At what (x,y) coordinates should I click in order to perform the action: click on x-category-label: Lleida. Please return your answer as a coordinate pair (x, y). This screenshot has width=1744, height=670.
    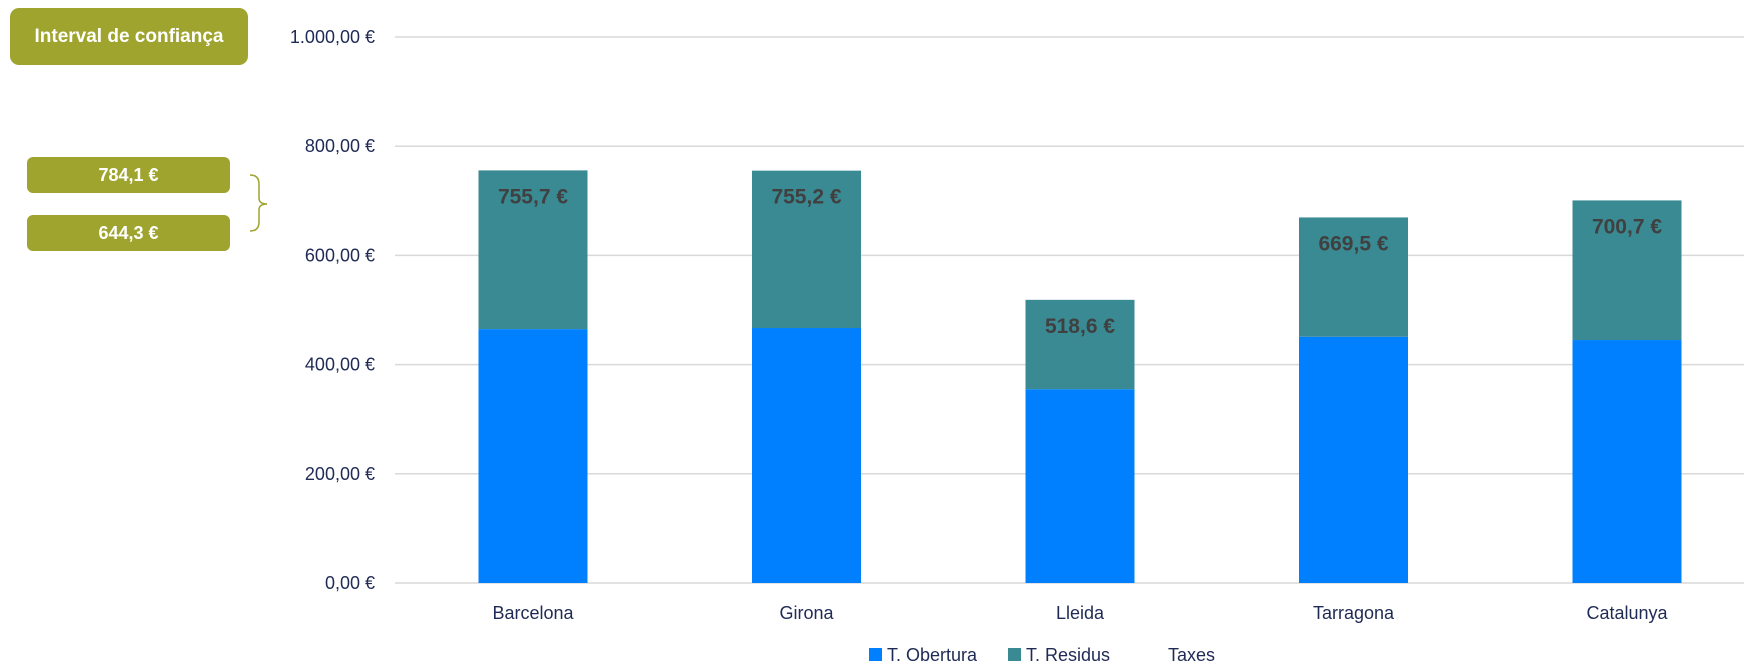
    Looking at the image, I should click on (1080, 613).